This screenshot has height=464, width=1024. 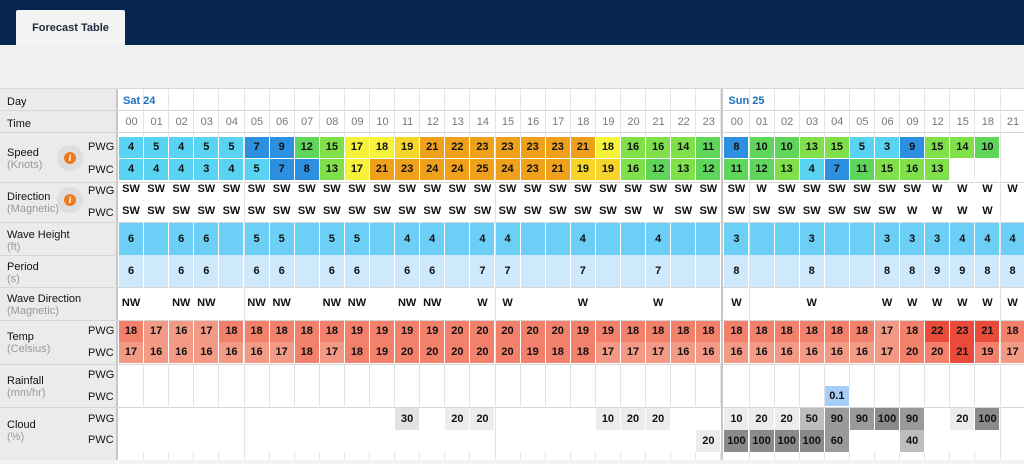 I want to click on speed-pwc-cell: 7, so click(x=282, y=169).